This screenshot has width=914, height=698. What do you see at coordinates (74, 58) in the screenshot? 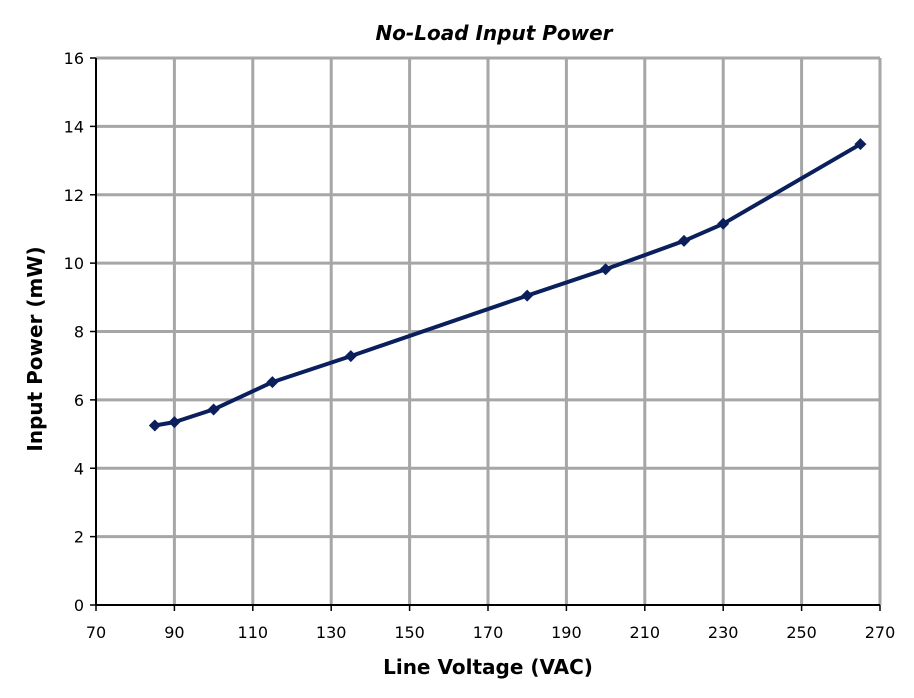
I see `y-tick-label: 16` at bounding box center [74, 58].